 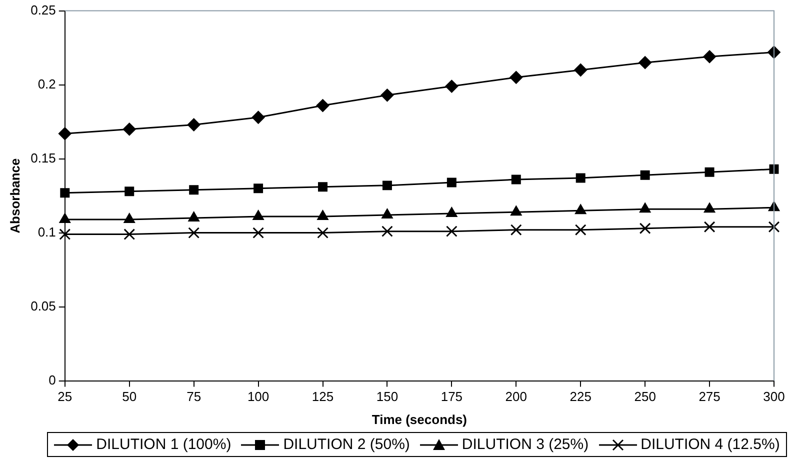 I want to click on y-tick-label: 0.05, so click(x=43, y=306).